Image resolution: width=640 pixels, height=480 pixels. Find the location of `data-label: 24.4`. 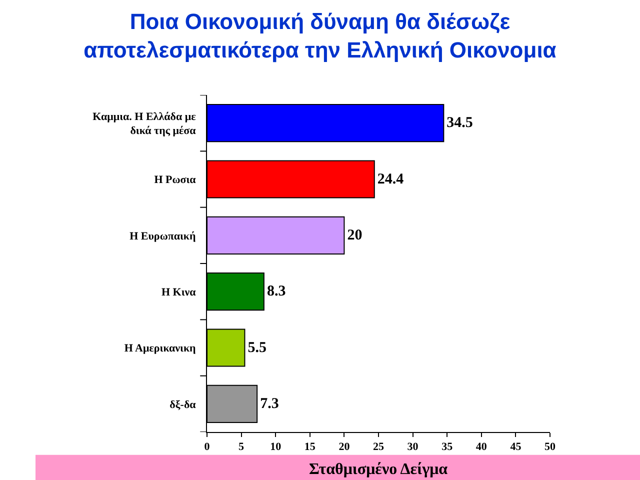

data-label: 24.4 is located at coordinates (390, 179).